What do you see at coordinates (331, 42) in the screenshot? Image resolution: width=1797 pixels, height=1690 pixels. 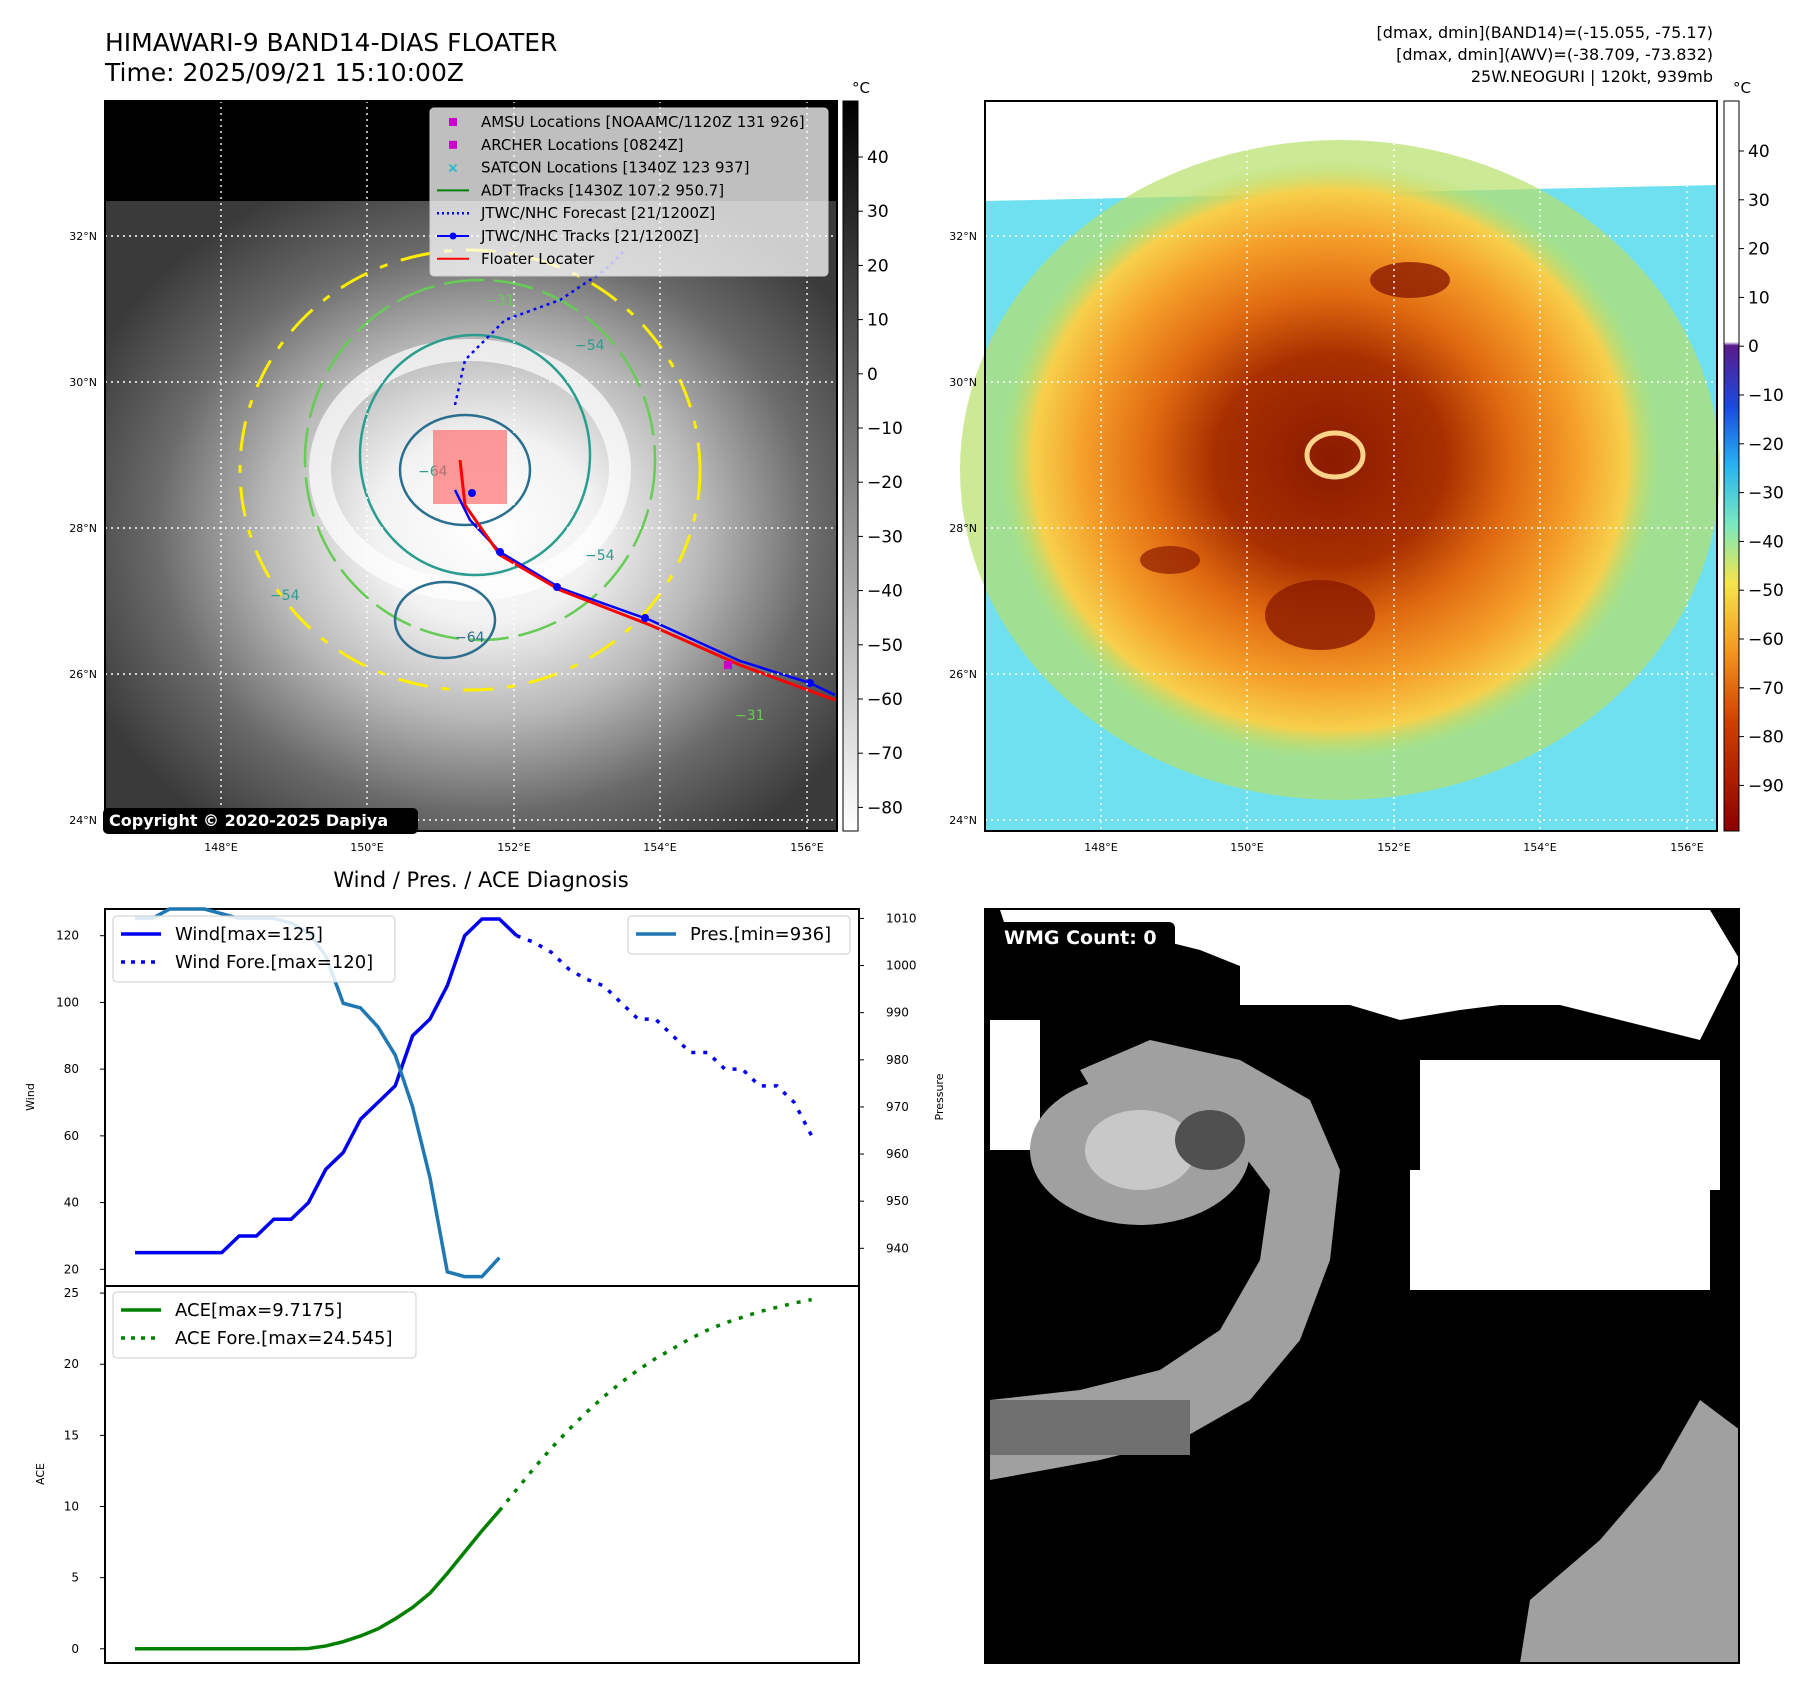 I see `figure-title: HIMAWARI-9 BAND14-DIAS FLOATER` at bounding box center [331, 42].